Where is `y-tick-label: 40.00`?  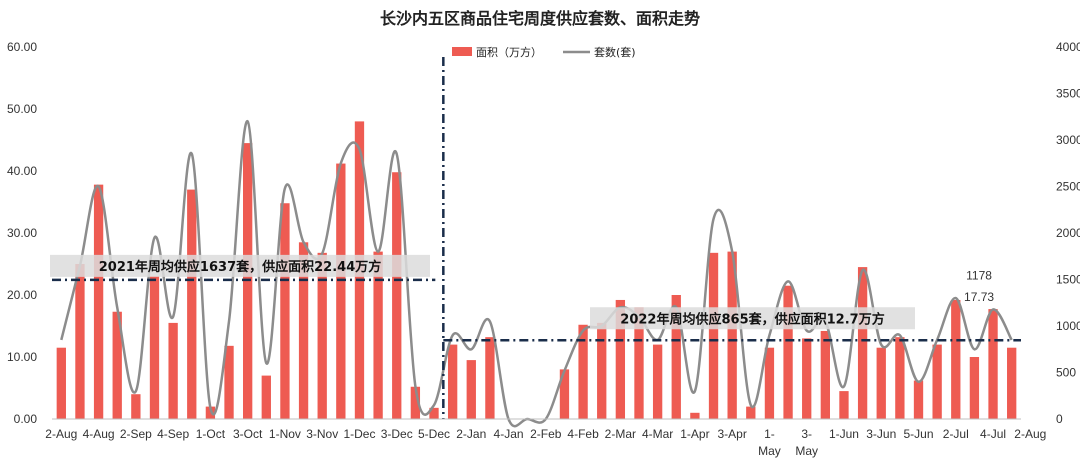
y-tick-label: 40.00 is located at coordinates (22, 171).